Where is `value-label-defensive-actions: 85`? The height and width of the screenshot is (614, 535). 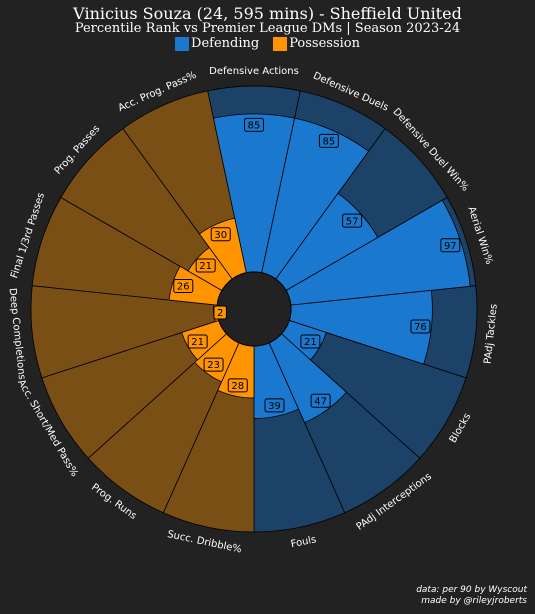
value-label-defensive-actions: 85 is located at coordinates (254, 124).